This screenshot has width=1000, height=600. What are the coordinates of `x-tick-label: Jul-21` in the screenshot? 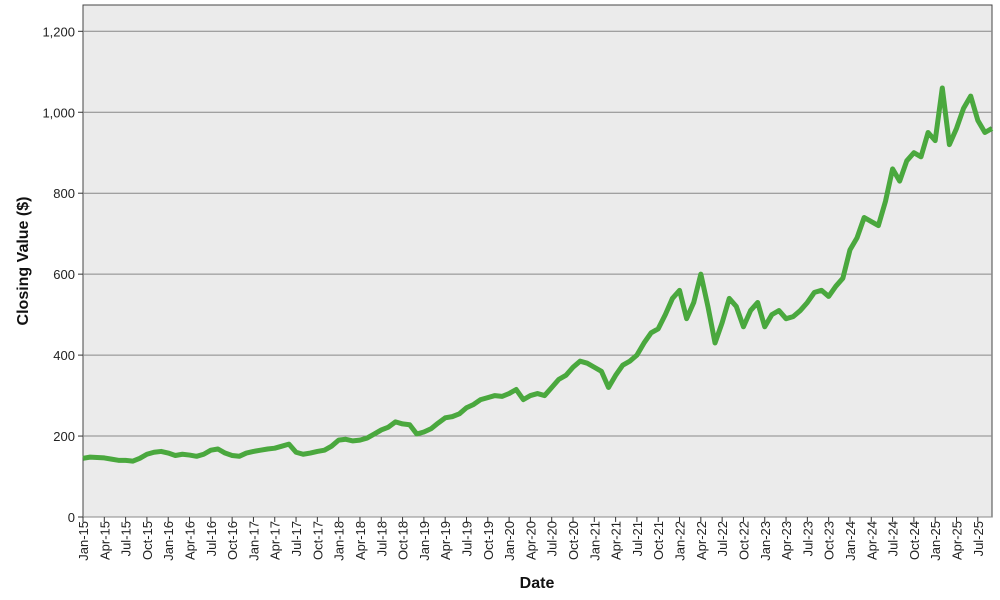 It's located at (637, 538).